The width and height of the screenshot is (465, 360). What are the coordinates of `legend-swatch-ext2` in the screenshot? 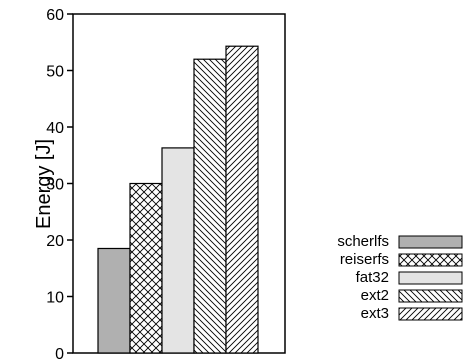 It's located at (430, 296).